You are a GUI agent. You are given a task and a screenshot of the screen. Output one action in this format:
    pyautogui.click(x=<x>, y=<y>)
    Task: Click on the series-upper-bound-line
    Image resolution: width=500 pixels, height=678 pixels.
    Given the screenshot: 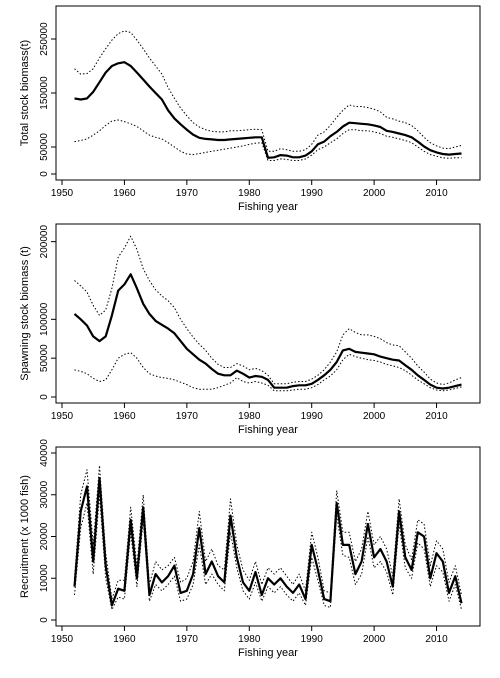 What is the action you would take?
    pyautogui.click(x=268, y=91)
    